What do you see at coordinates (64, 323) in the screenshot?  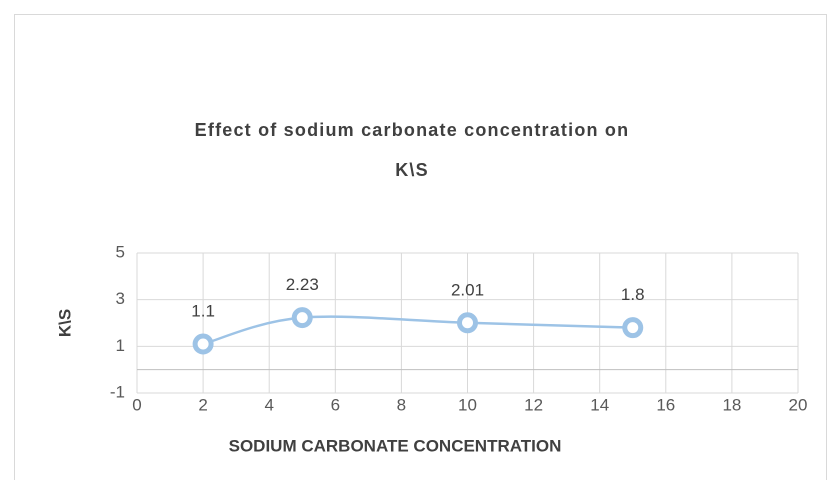 I see `y-axis-title: K\S` at bounding box center [64, 323].